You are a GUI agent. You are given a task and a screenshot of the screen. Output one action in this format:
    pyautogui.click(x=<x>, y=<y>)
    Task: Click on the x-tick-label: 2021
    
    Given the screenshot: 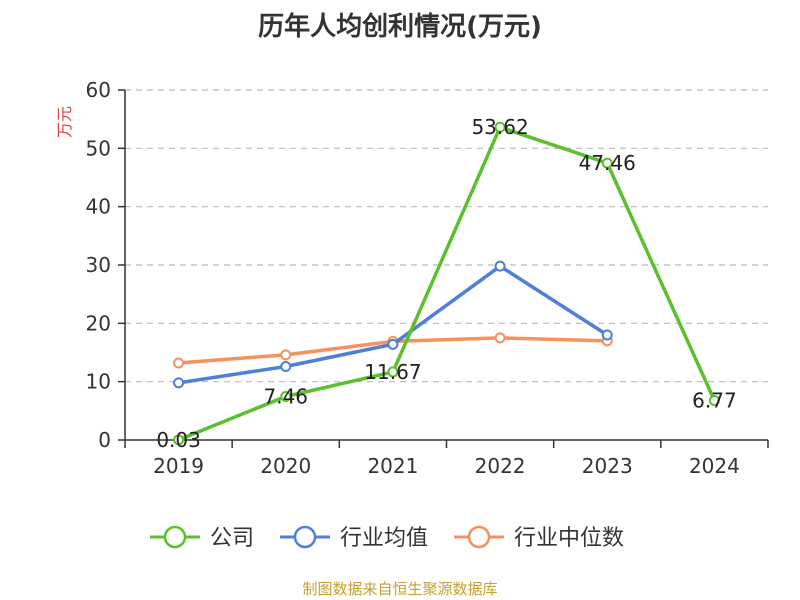 What is the action you would take?
    pyautogui.click(x=392, y=466)
    